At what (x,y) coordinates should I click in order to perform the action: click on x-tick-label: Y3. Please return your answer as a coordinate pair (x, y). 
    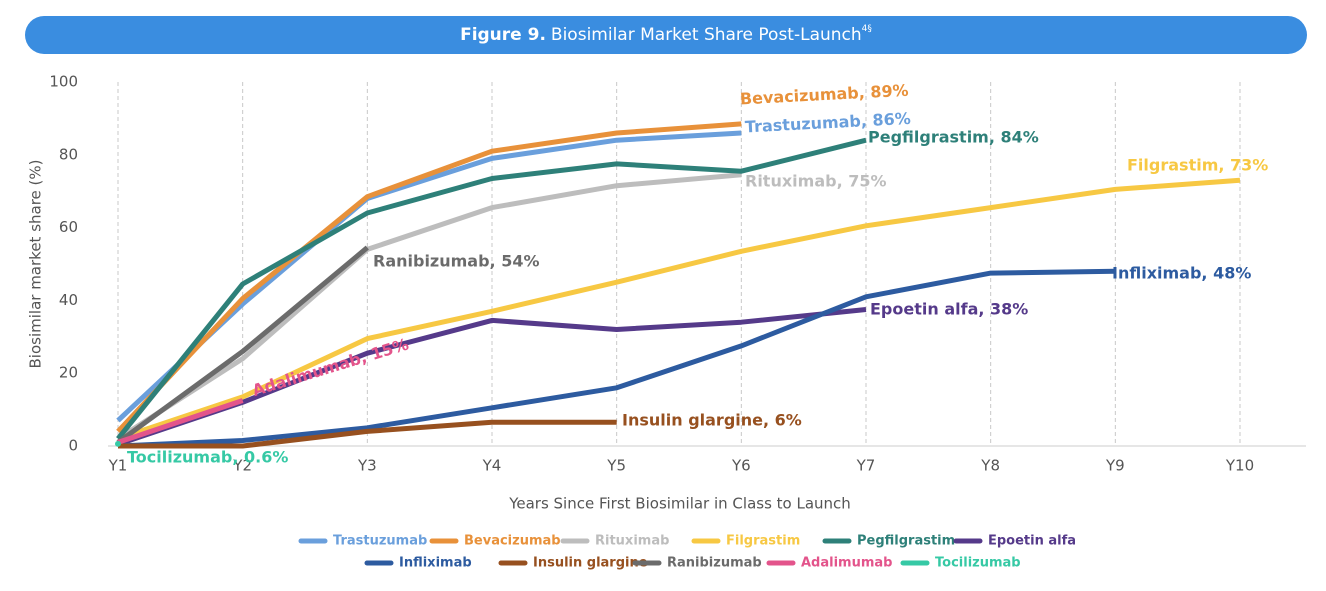
    Looking at the image, I should click on (367, 466).